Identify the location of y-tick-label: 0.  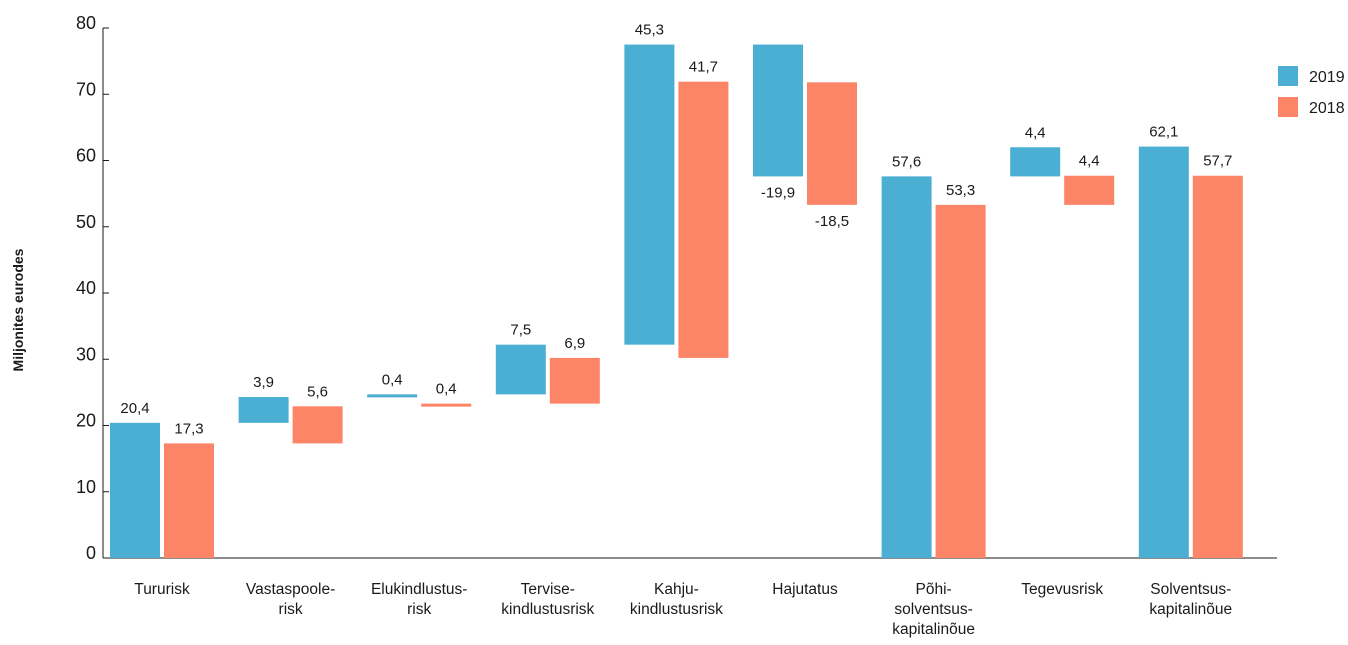
(91, 553).